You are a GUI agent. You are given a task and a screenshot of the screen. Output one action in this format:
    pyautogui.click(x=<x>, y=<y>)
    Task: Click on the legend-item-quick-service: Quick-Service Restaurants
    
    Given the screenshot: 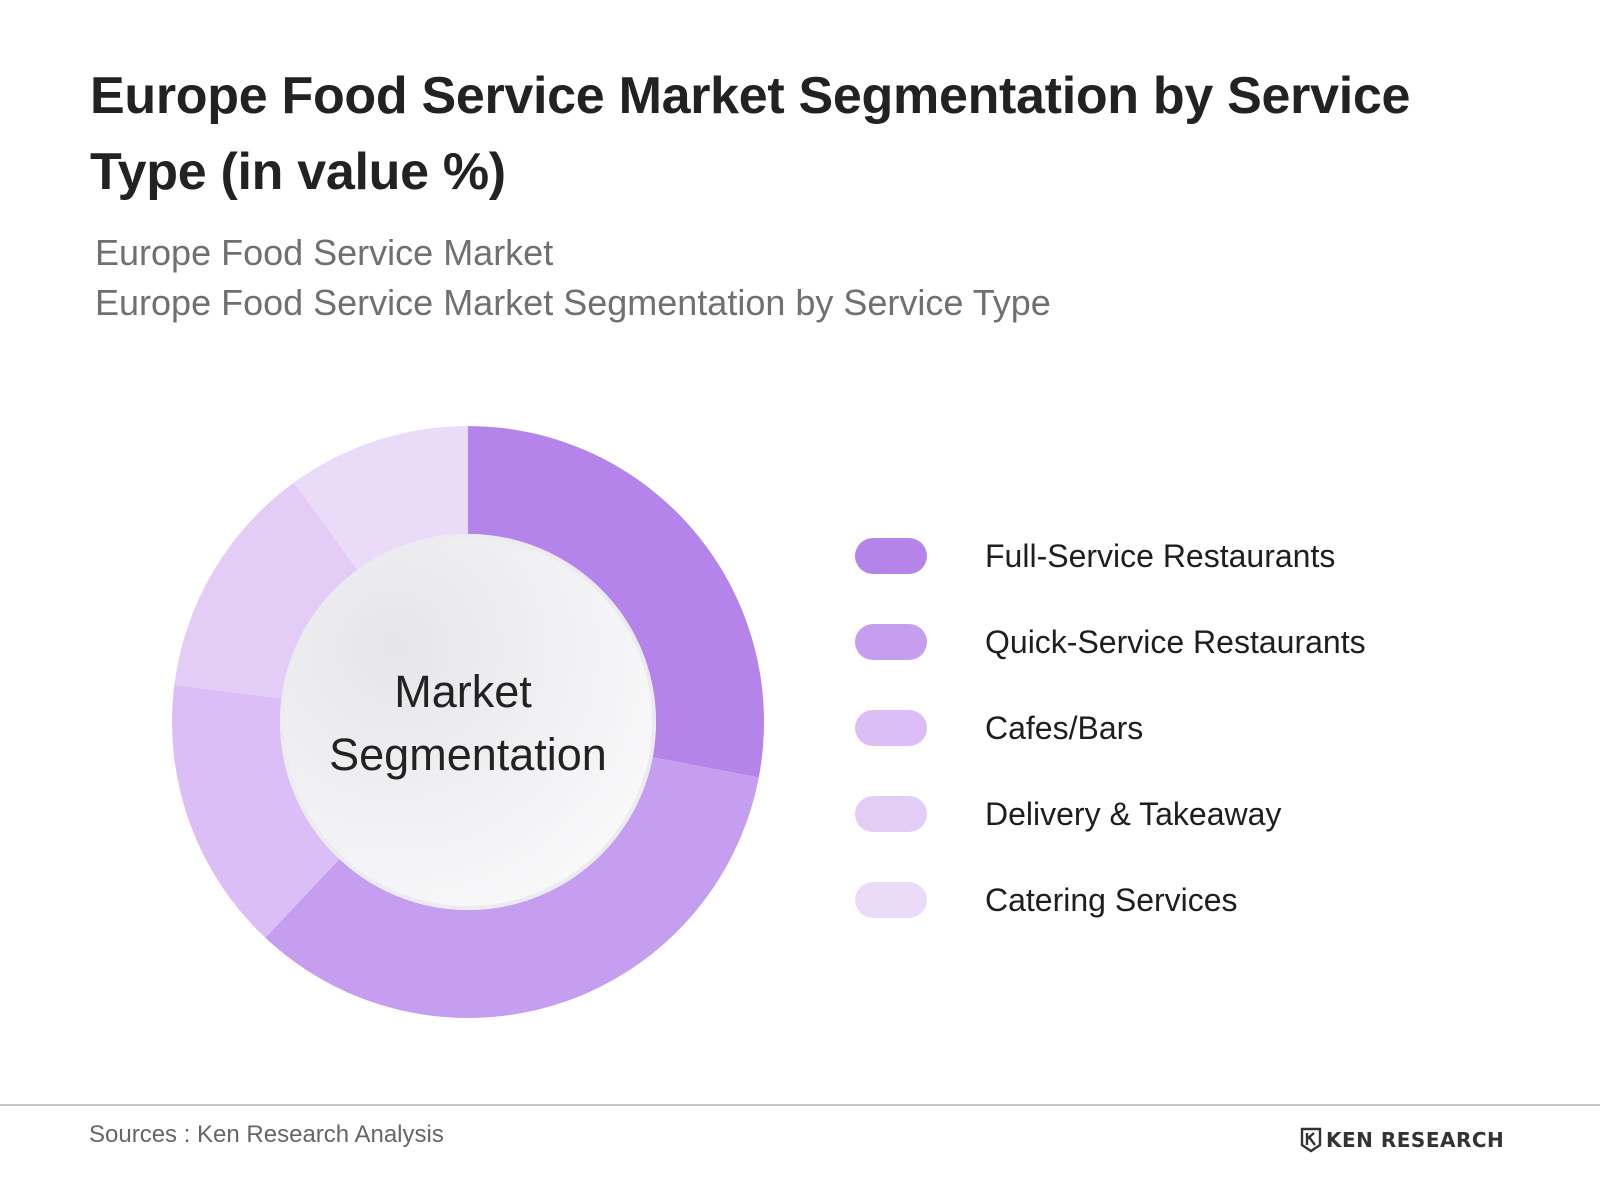 What is the action you would take?
    pyautogui.click(x=1110, y=642)
    